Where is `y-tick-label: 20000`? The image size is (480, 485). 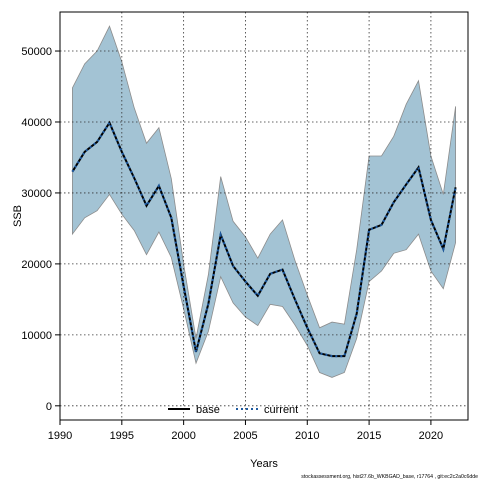
y-tick-label: 20000 is located at coordinates (36, 265).